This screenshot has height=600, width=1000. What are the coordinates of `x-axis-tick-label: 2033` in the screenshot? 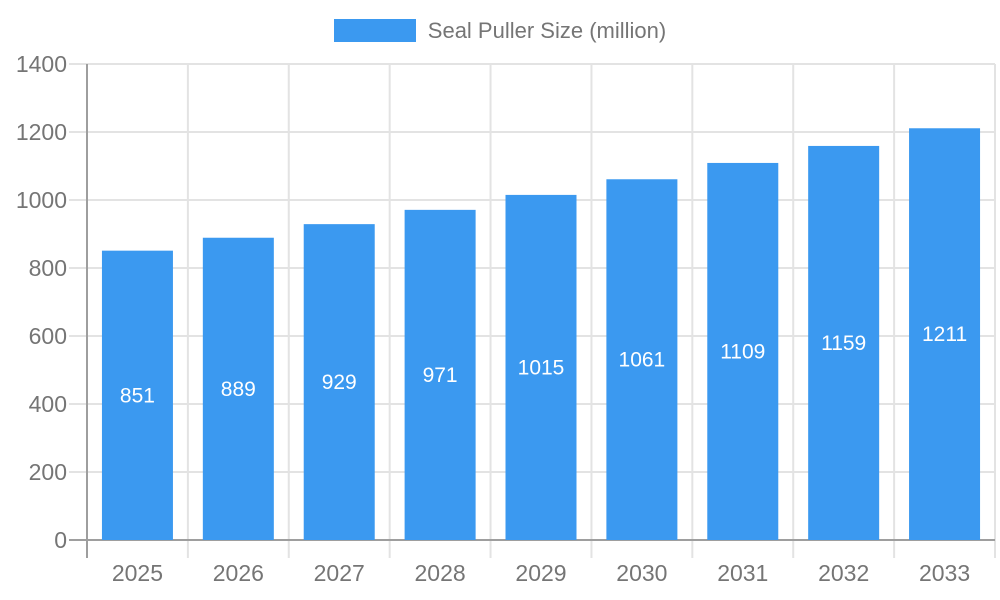 It's located at (944, 573).